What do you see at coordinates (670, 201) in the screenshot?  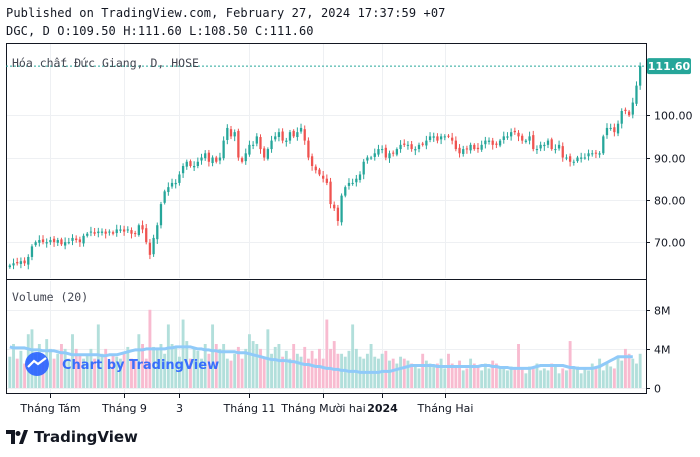 I see `price-tick-label: 80.00` at bounding box center [670, 201].